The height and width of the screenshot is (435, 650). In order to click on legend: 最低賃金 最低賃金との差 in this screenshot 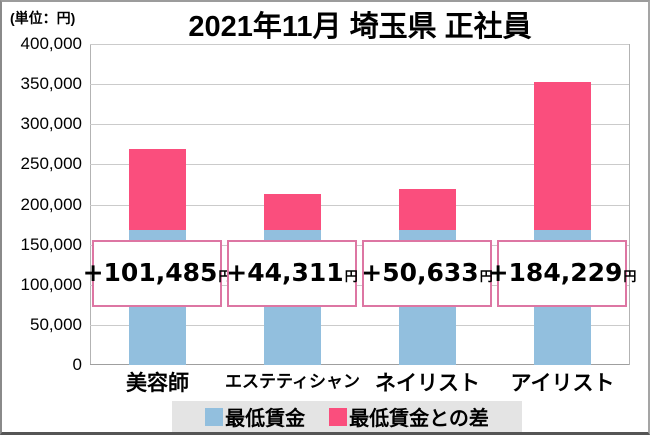, I will do `click(347, 416)`.